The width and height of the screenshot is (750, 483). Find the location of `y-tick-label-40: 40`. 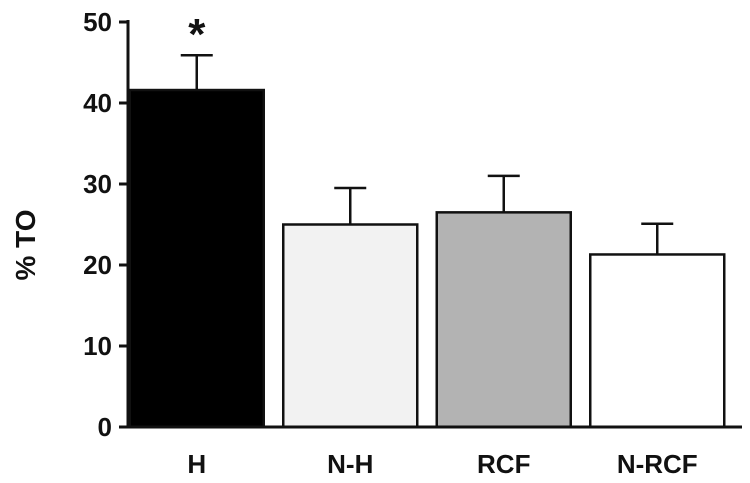

y-tick-label-40: 40 is located at coordinates (97, 103).